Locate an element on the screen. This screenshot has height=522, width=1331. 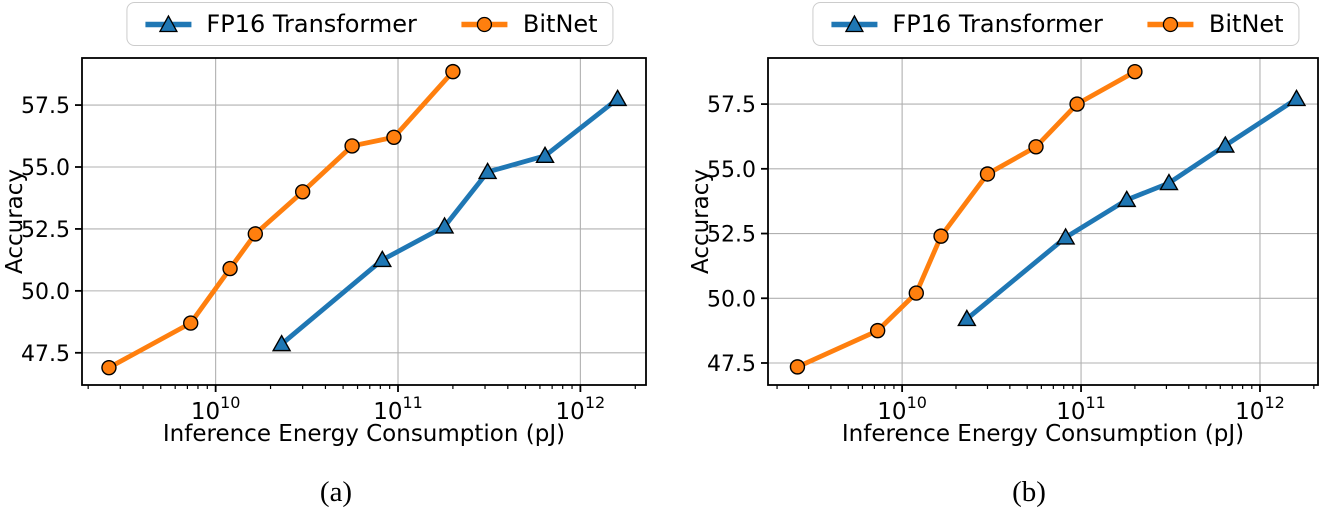
y-axis-label-a: Accuracy is located at coordinates (15, 221).